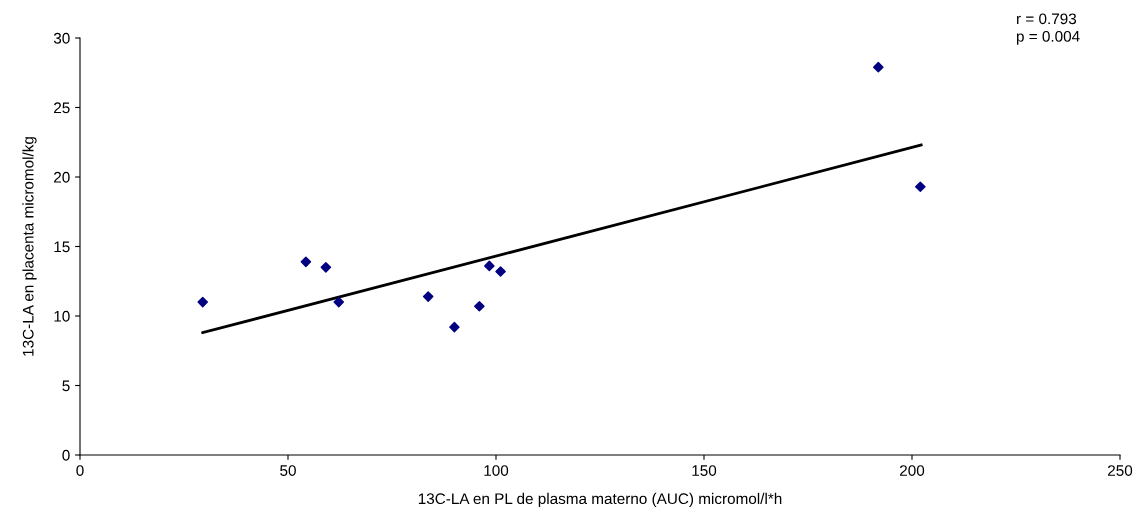 Image resolution: width=1135 pixels, height=526 pixels. I want to click on y-tick-label: 10, so click(62, 316).